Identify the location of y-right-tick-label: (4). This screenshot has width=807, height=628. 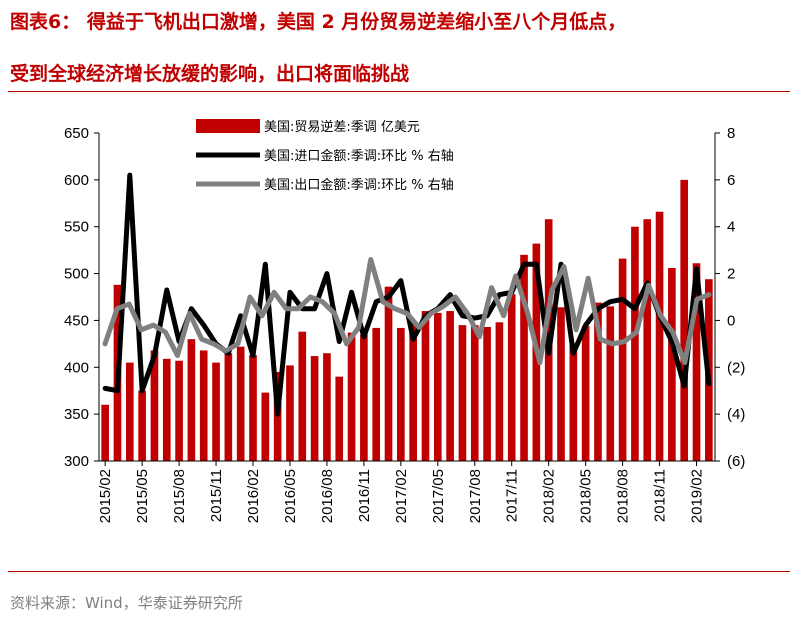
(736, 414).